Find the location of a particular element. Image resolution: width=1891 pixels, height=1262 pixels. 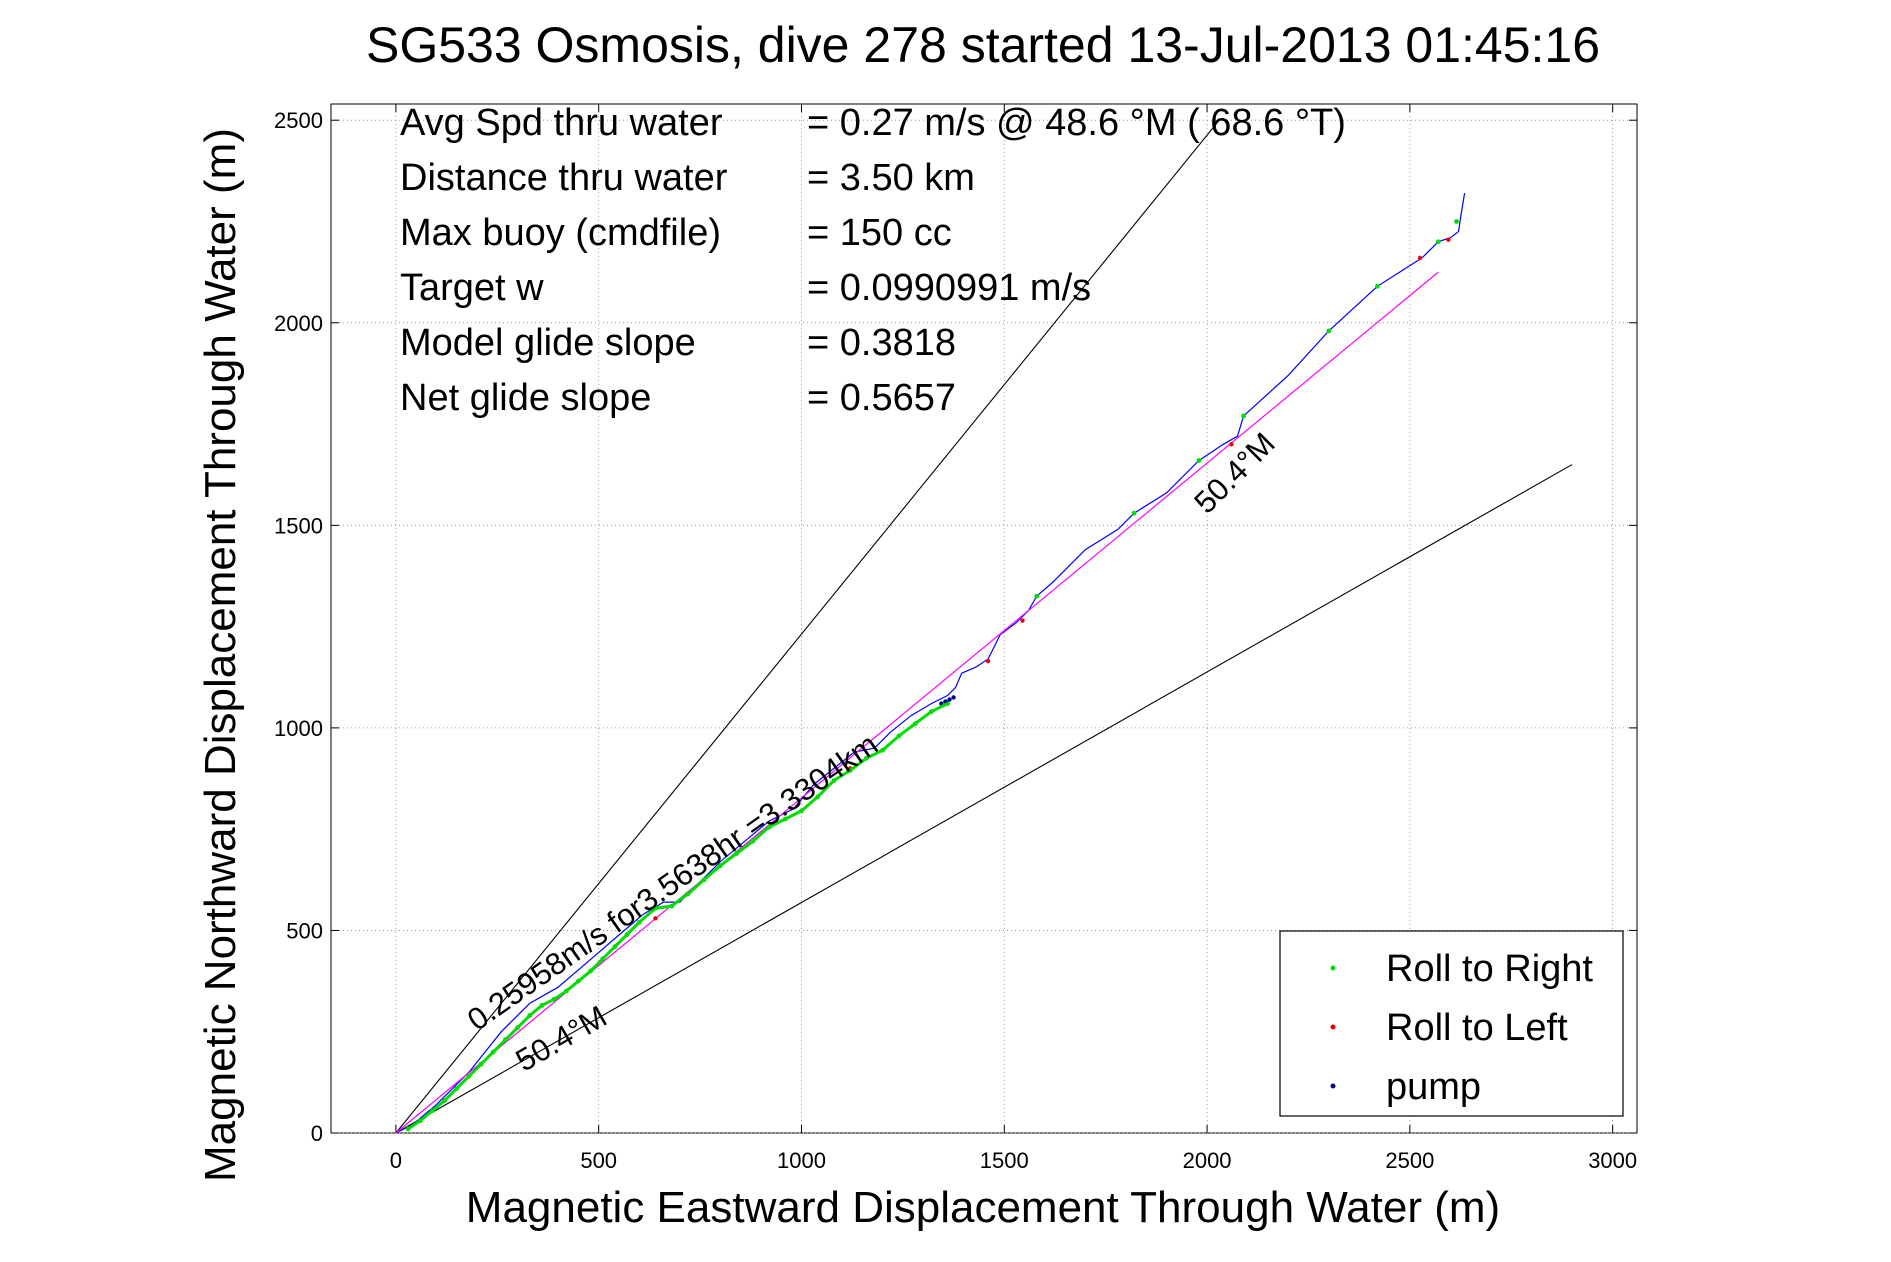

y-tick-labels: 0 500 1000 1500 2000 2500 is located at coordinates (298, 627).